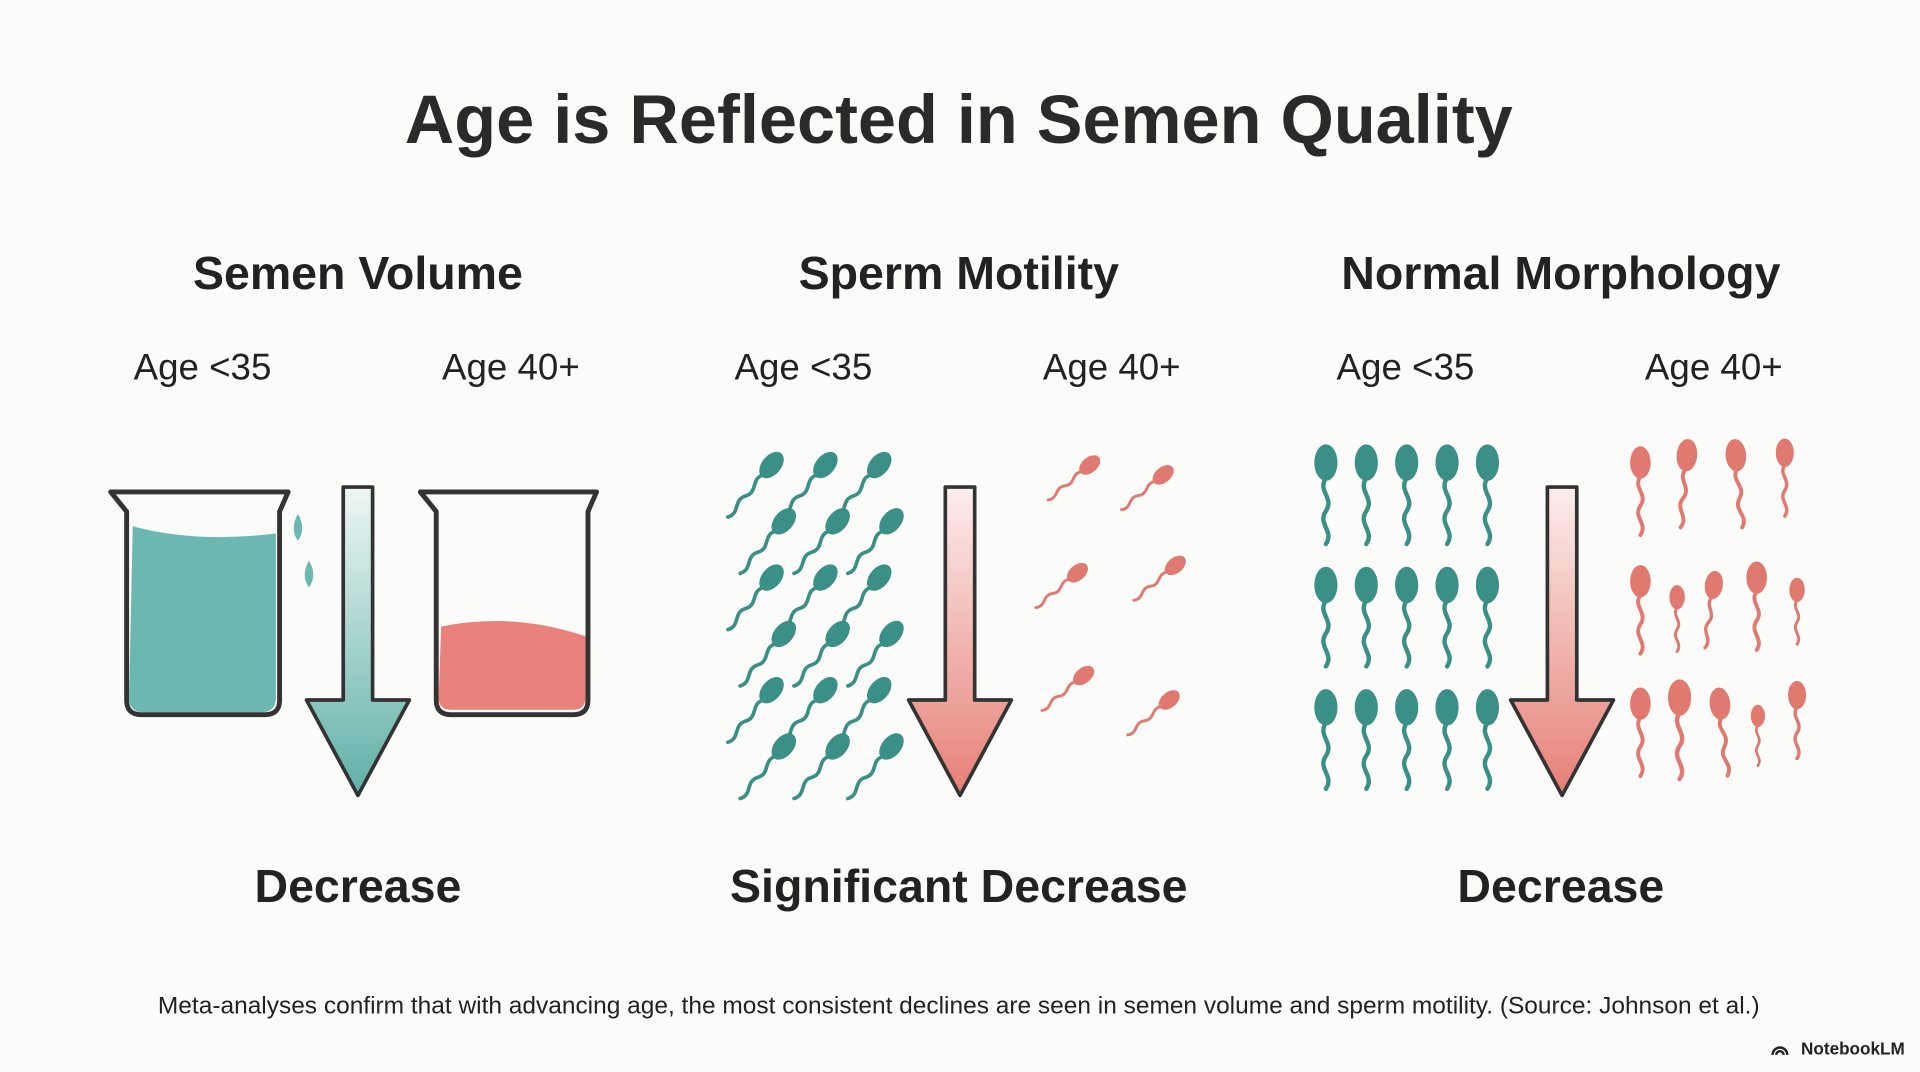 The width and height of the screenshot is (1920, 1072). Describe the element at coordinates (1561, 617) in the screenshot. I see `morphology-illustration` at that location.